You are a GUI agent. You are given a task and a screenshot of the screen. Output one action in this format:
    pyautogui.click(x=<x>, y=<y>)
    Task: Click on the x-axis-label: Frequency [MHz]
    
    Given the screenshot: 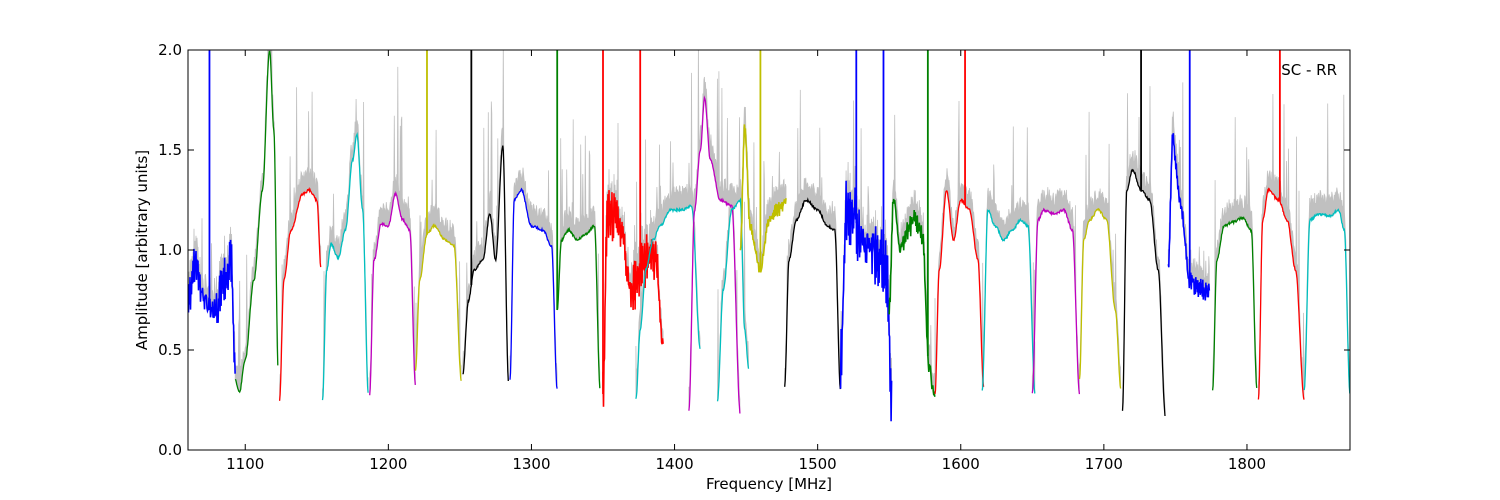 What is the action you would take?
    pyautogui.click(x=769, y=484)
    